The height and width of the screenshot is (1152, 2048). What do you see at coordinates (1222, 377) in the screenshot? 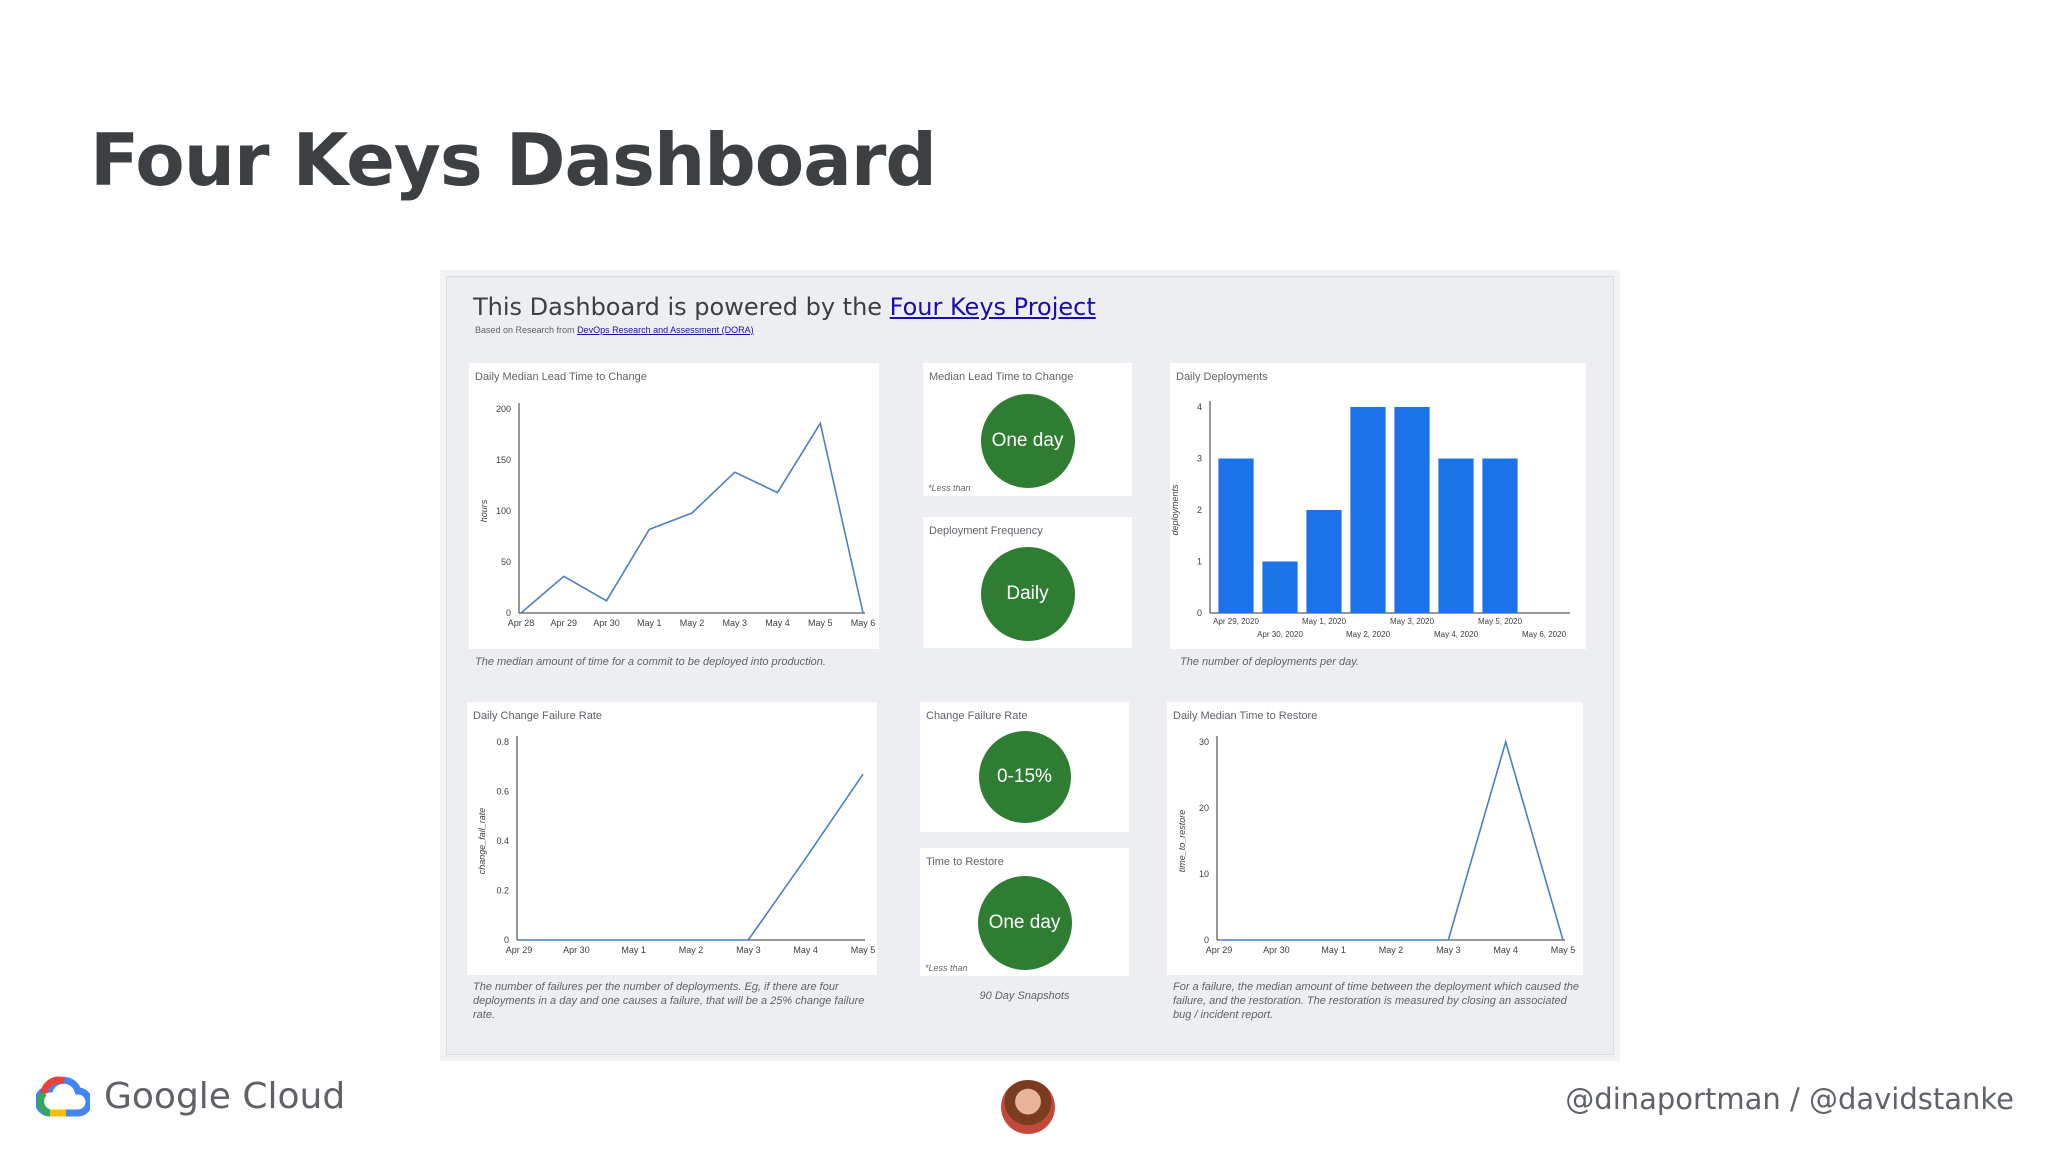
I see `card-title: Daily Deployments` at bounding box center [1222, 377].